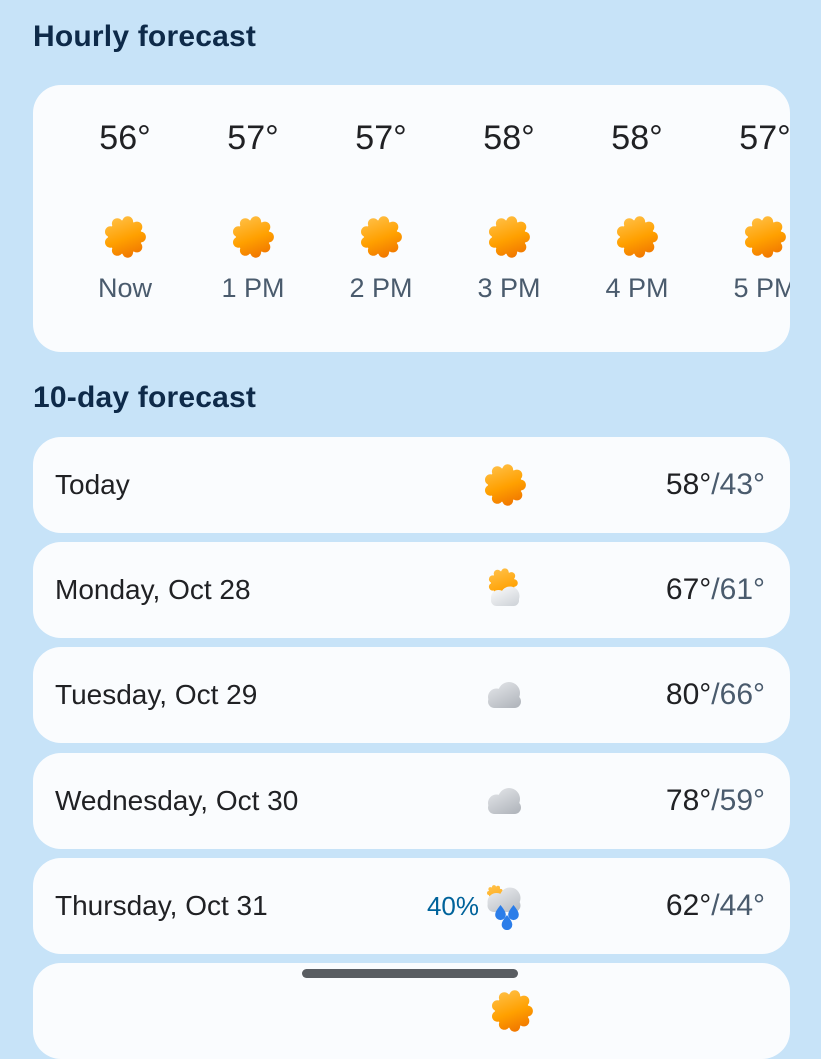  I want to click on temperature-range: 67°/61°, so click(665, 590).